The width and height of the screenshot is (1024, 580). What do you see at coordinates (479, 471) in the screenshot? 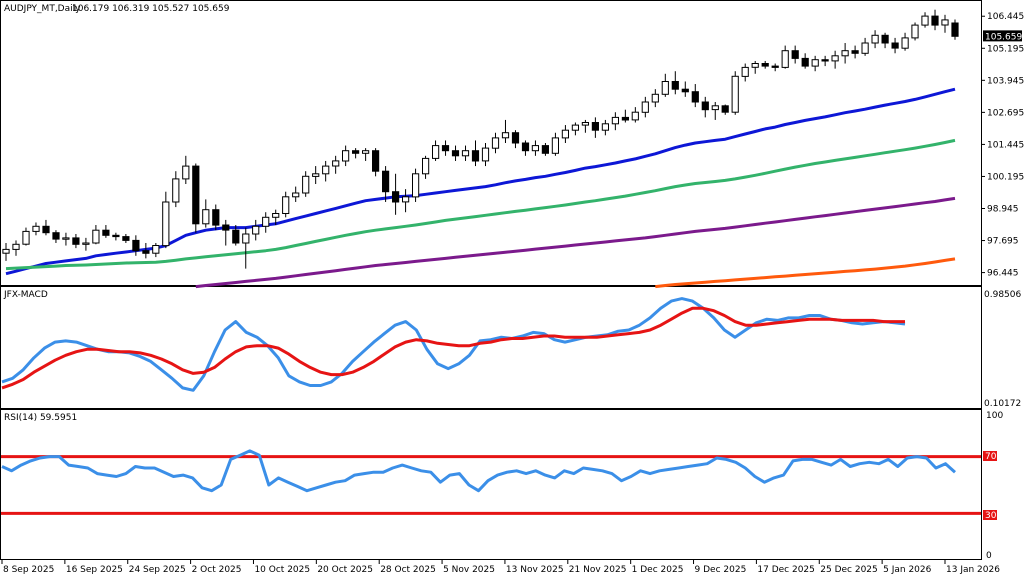
I see `rsi-line` at bounding box center [479, 471].